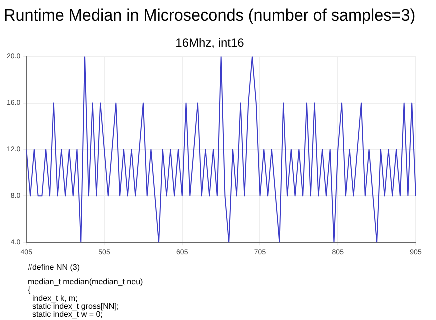 This screenshot has width=436, height=320. Describe the element at coordinates (210, 15) in the screenshot. I see `chart-title: Runtime Median in Microseconds (number of samples=3)` at that location.